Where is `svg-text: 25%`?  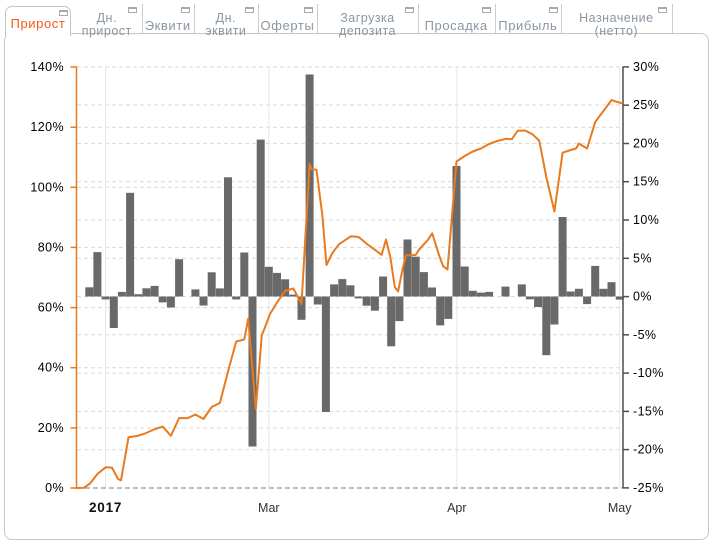 svg-text: 25% is located at coordinates (646, 105).